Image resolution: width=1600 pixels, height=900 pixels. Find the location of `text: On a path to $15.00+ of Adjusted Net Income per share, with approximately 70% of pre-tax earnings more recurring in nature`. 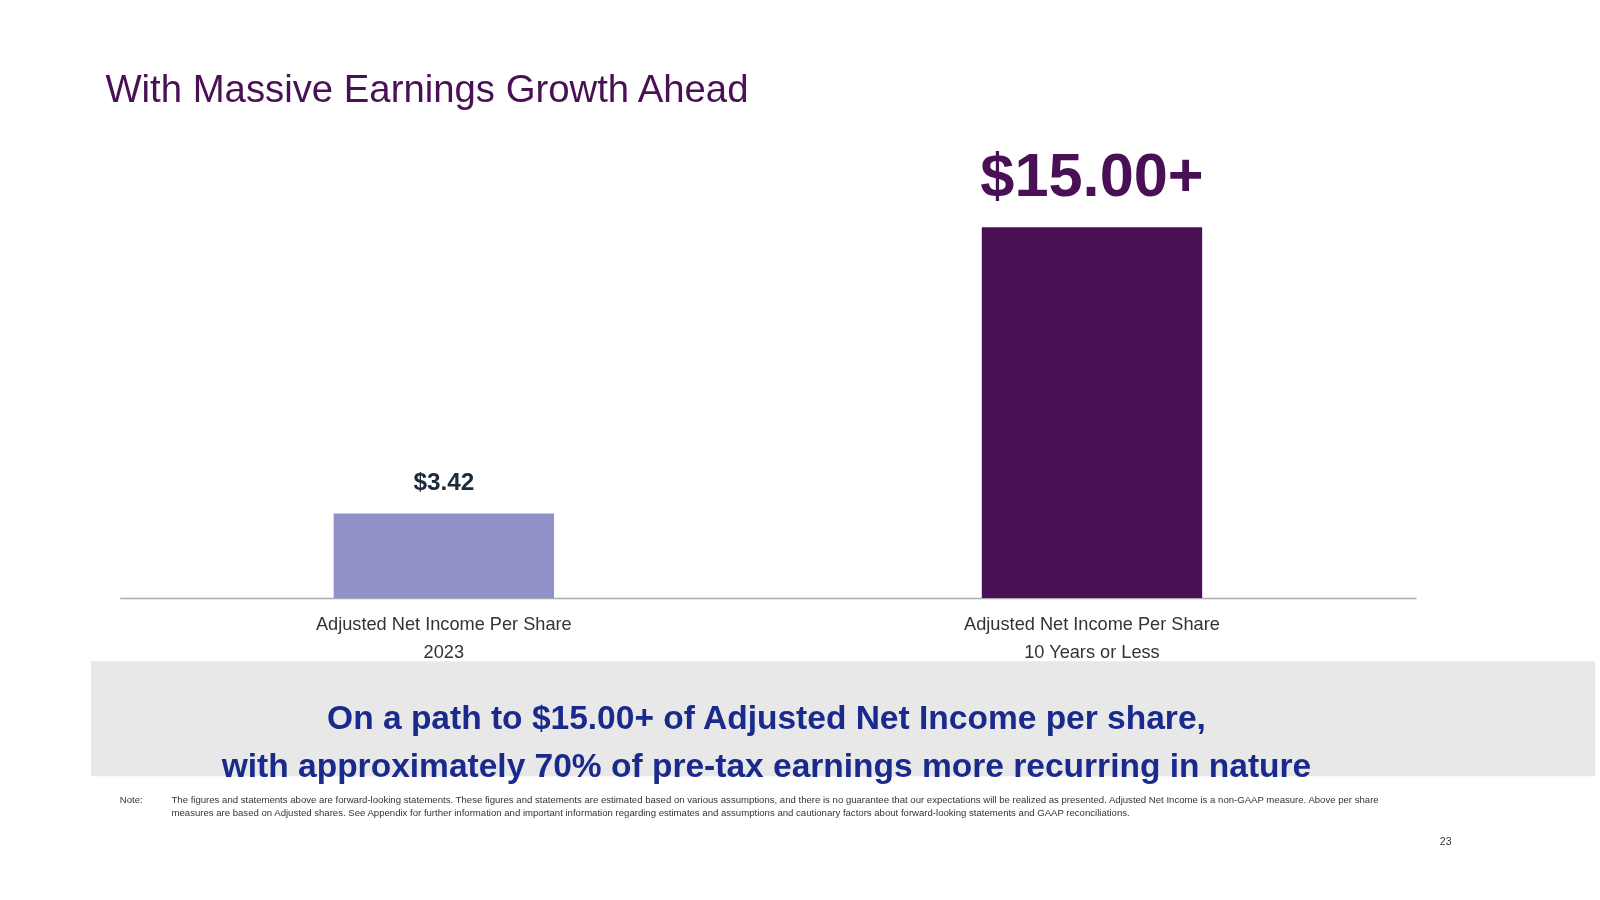

text: On a path to $15.00+ of Adjusted Net Income per share, with approximately 70% of pre-tax earnings more recurring in nature is located at coordinates (766, 742).